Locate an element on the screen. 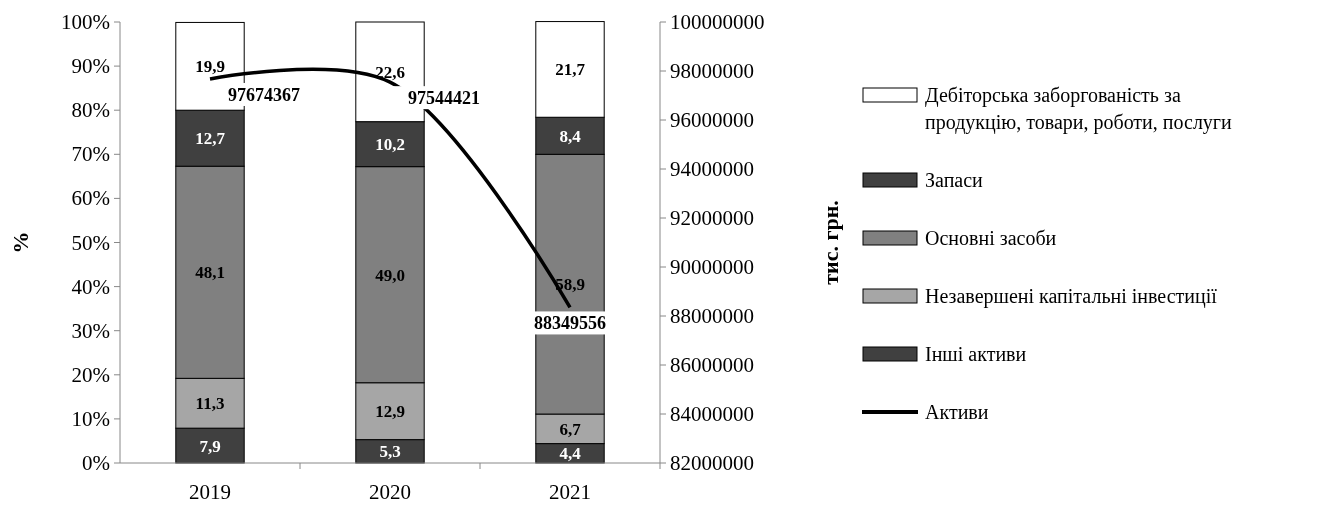  data-label: 12,7 is located at coordinates (210, 139).